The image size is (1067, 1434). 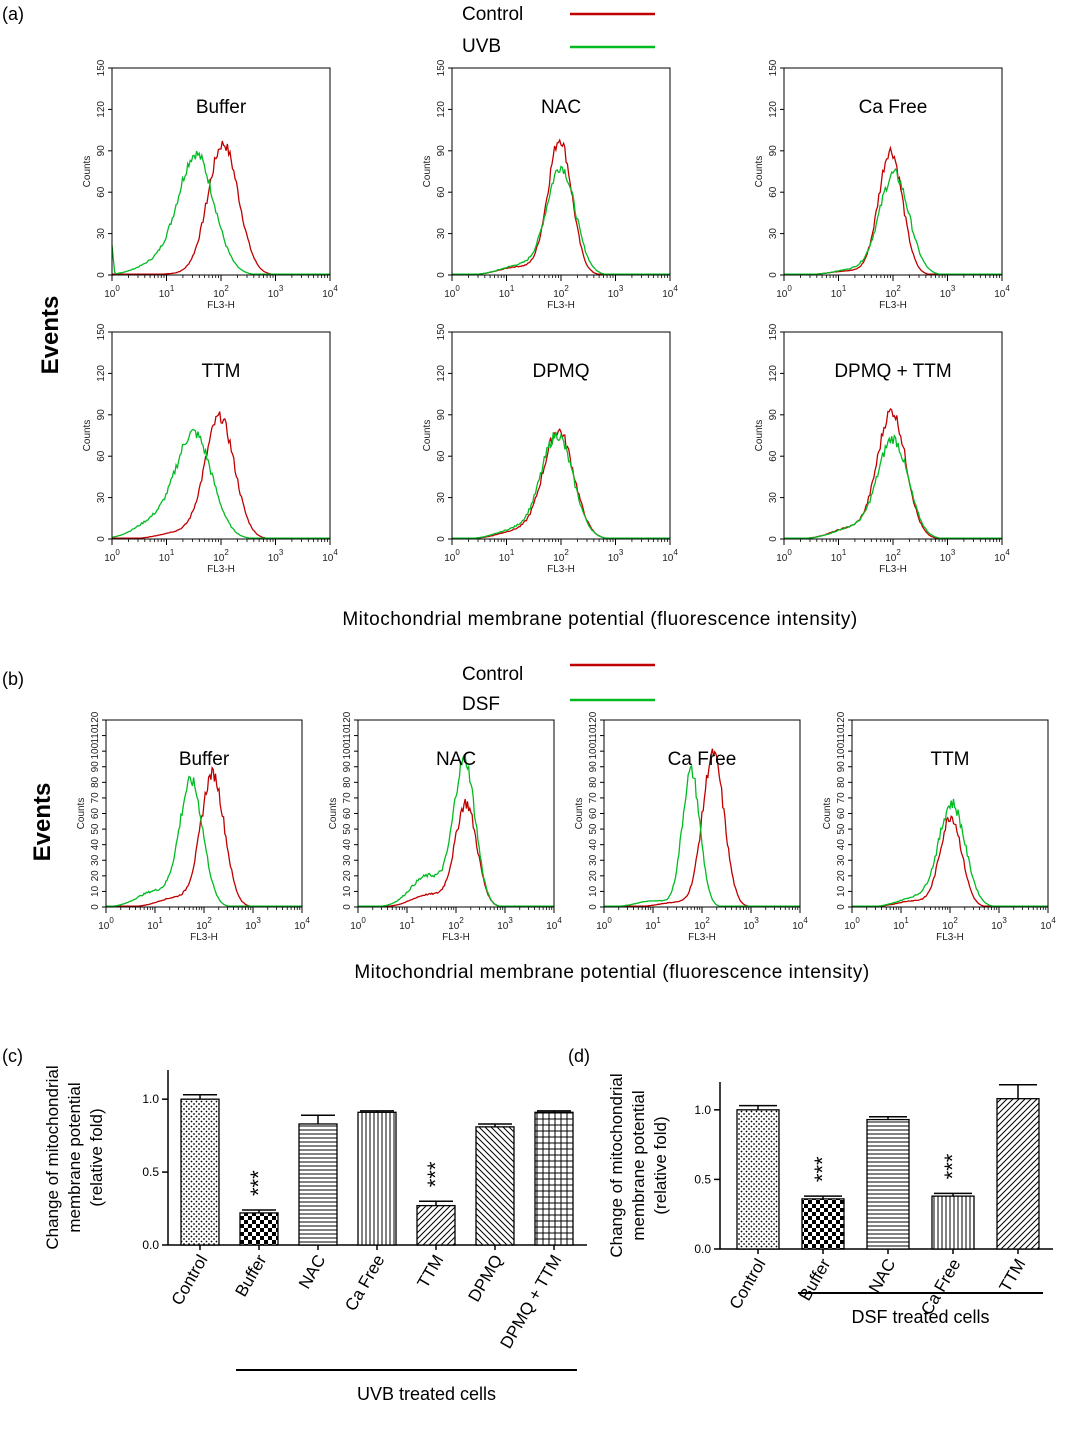 What do you see at coordinates (949, 759) in the screenshot?
I see `histogram-title: TTM` at bounding box center [949, 759].